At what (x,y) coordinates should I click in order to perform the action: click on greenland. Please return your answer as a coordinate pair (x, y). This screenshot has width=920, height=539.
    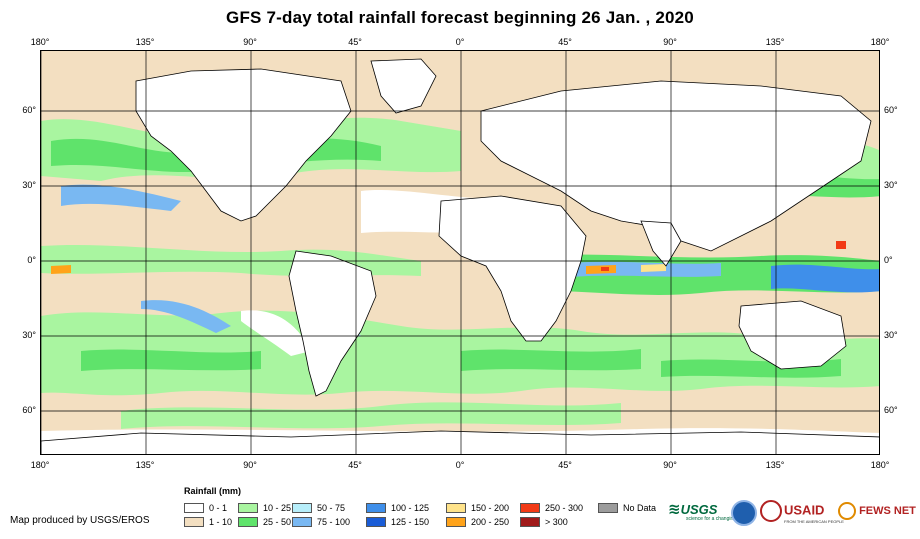
    Looking at the image, I should click on (403, 86).